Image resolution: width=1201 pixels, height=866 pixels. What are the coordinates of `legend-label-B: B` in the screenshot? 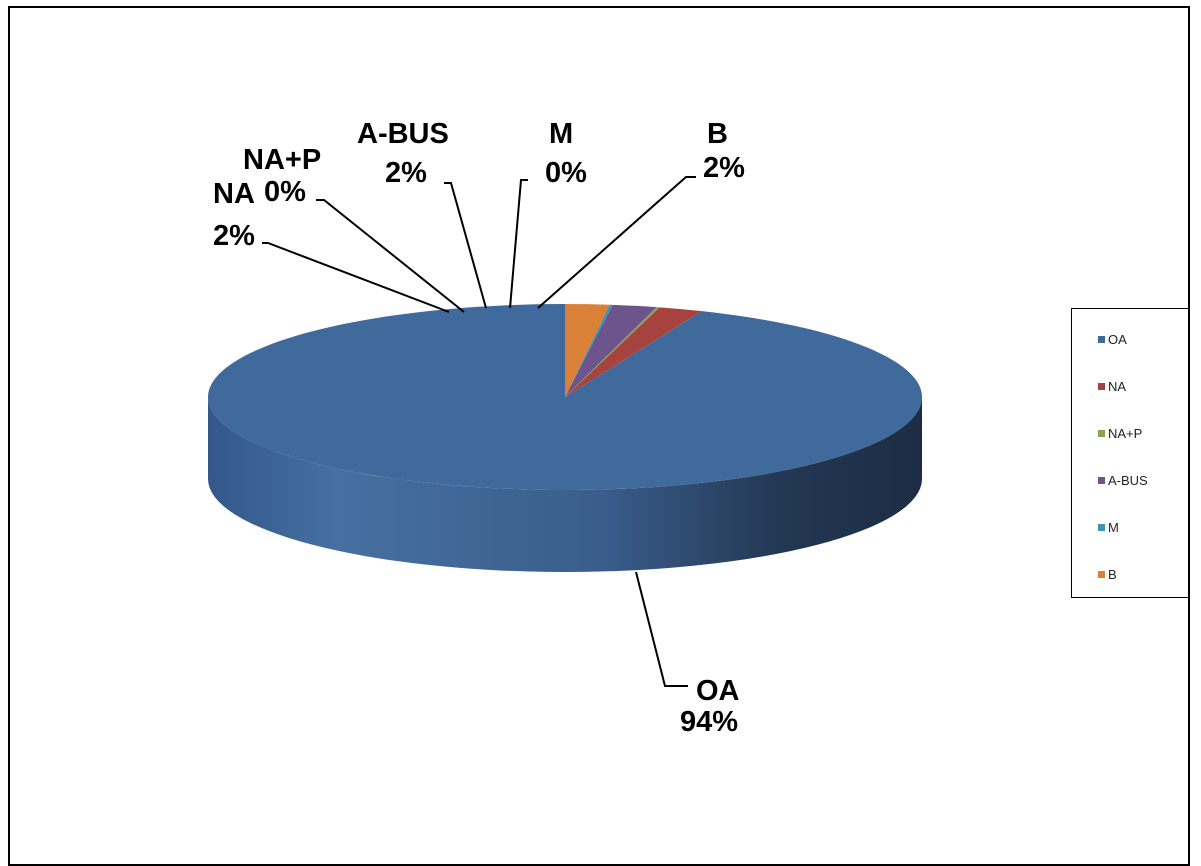 It's located at (1112, 574).